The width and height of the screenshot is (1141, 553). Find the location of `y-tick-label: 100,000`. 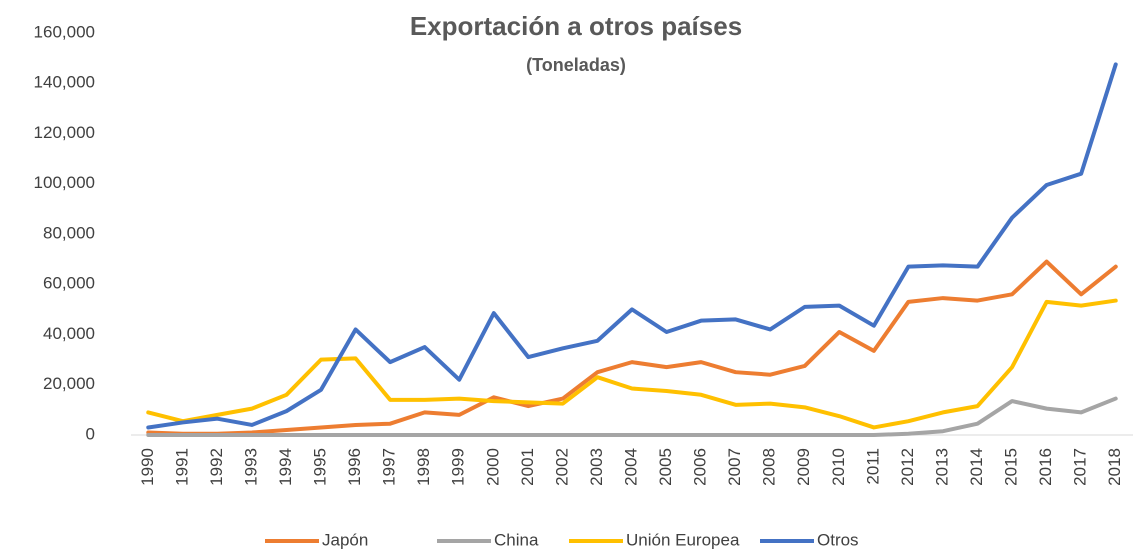

y-tick-label: 100,000 is located at coordinates (64, 182).